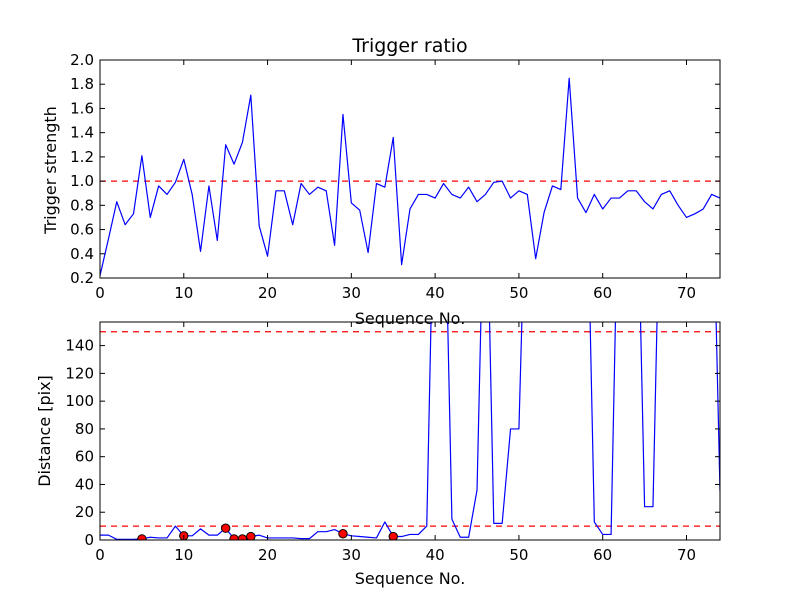  Describe the element at coordinates (82, 230) in the screenshot. I see `y-tick-label: 0.6` at that location.